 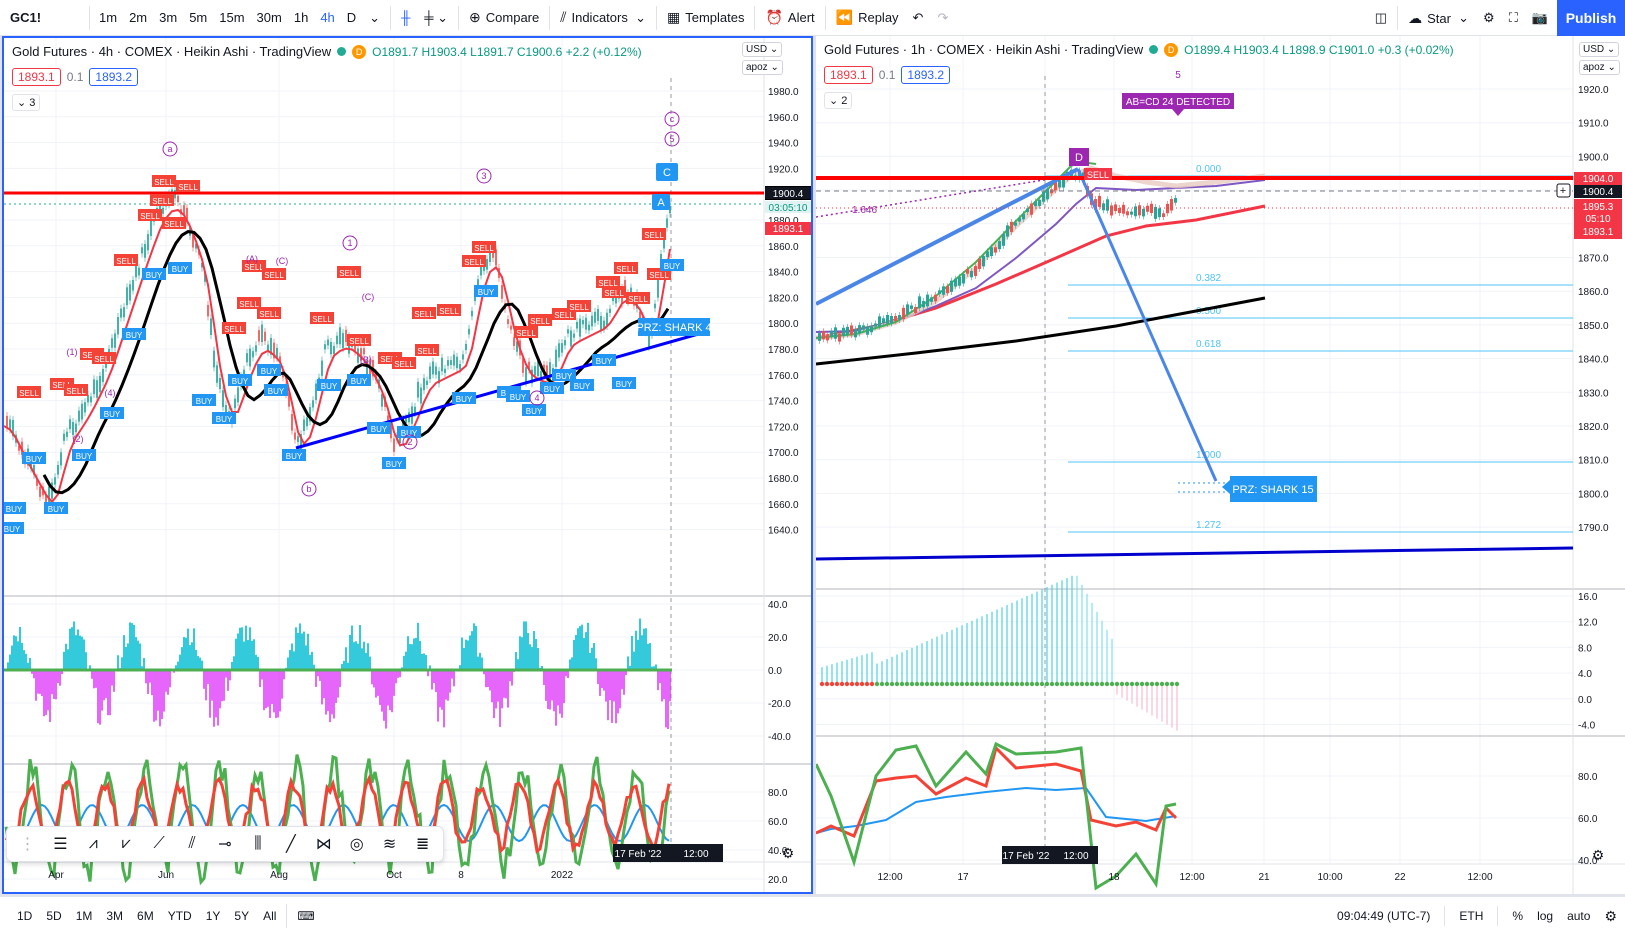 I want to click on compare-button: ⊕ Compare, so click(x=504, y=18).